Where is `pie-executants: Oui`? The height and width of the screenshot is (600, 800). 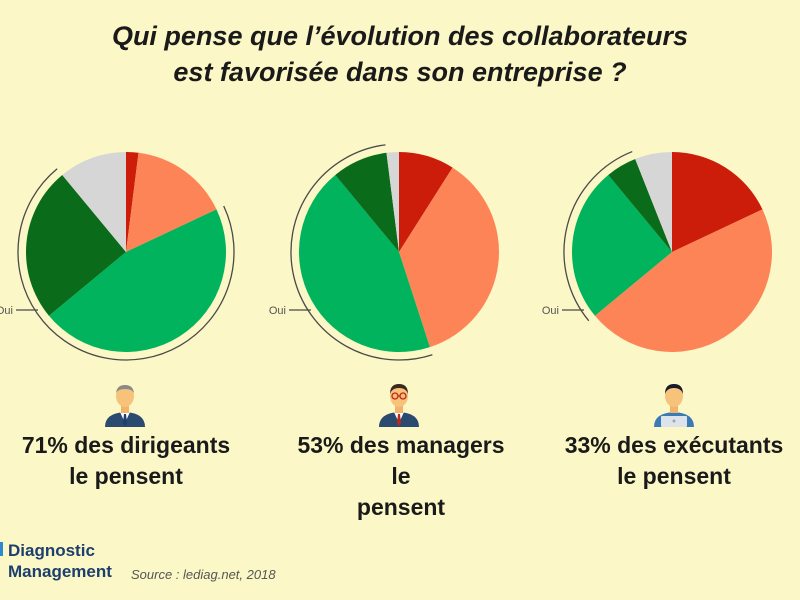
pie-executants: Oui is located at coordinates (657, 251).